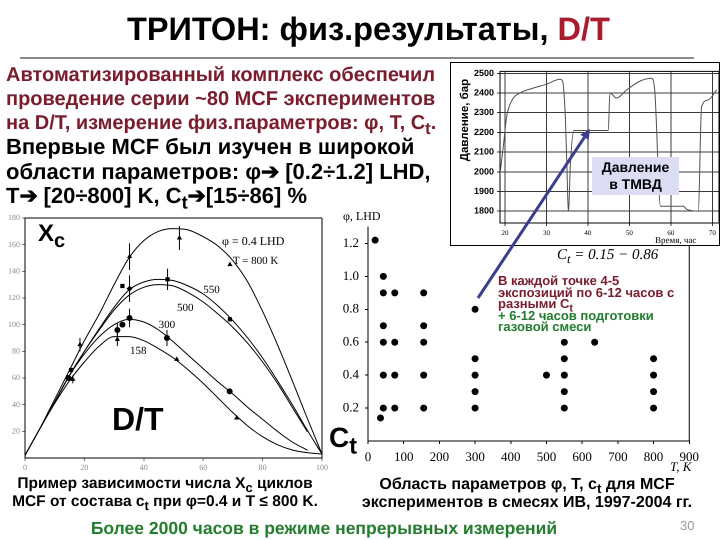 This screenshot has width=720, height=540. Describe the element at coordinates (262, 467) in the screenshot. I see `x-tick-label: 80` at that location.